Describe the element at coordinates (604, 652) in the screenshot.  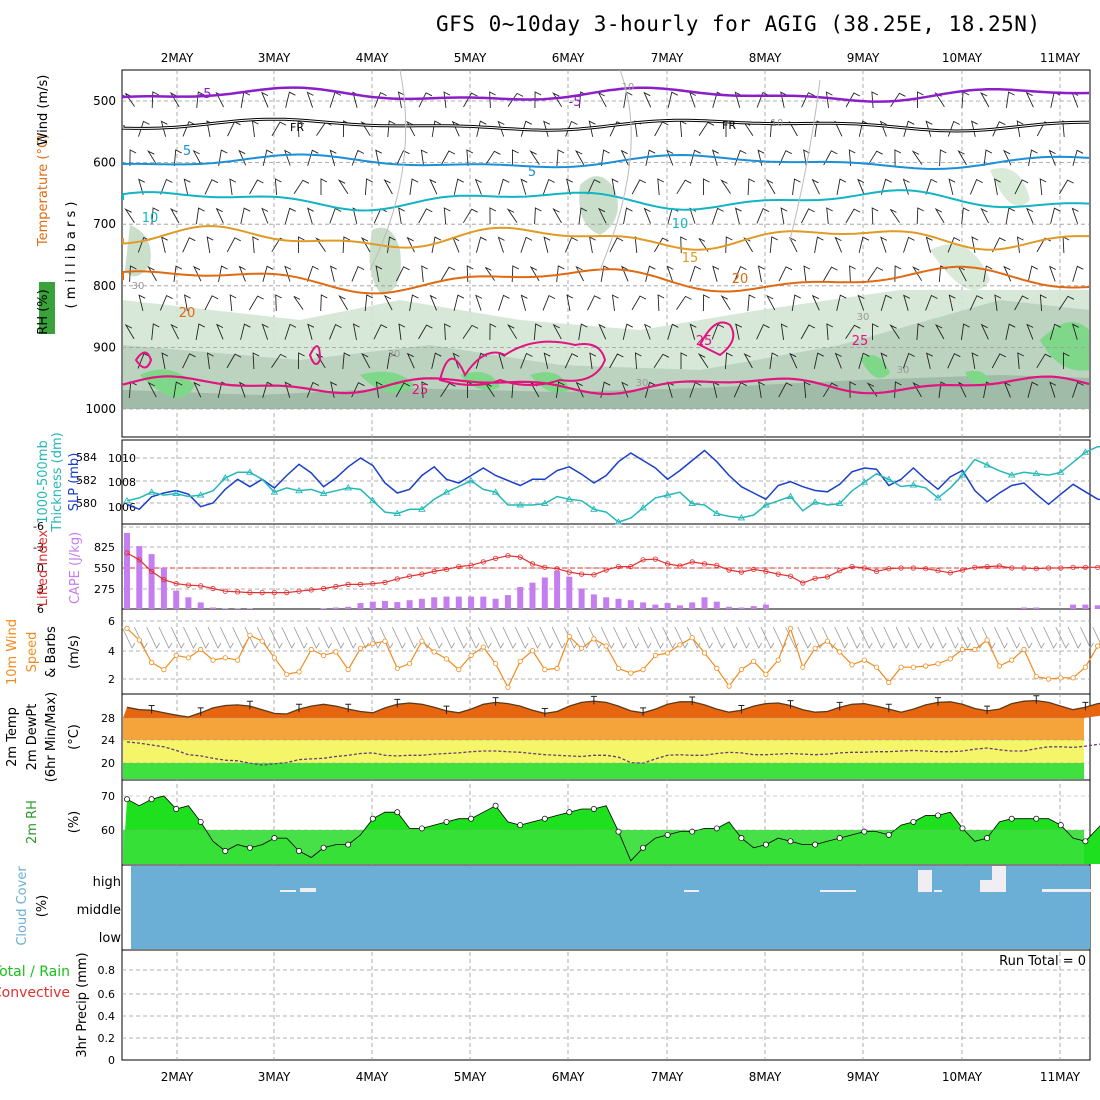
I see `wind10m-panel: 6 4 2` at that location.